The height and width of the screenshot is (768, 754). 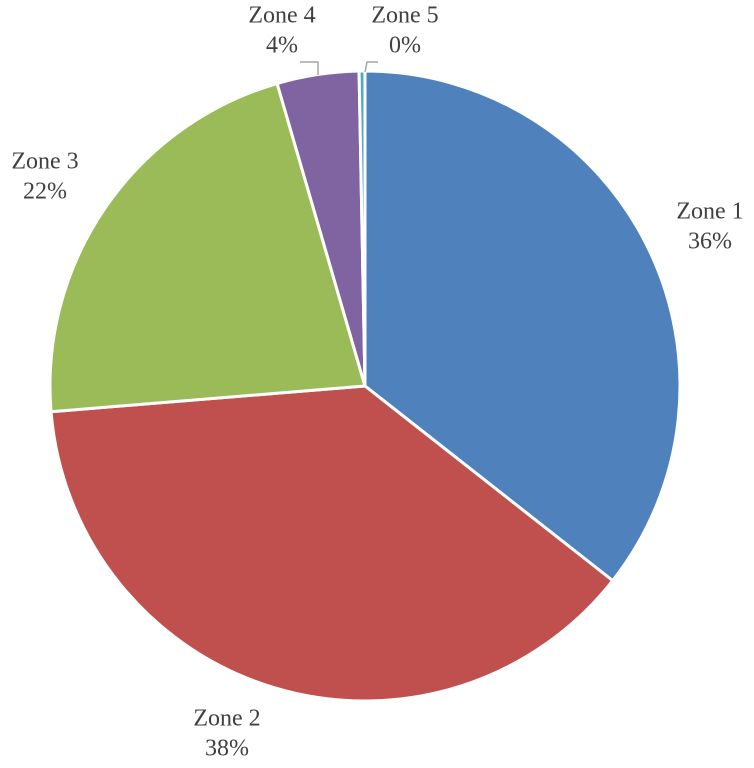 I want to click on slice-label: Zone 2, so click(x=226, y=719).